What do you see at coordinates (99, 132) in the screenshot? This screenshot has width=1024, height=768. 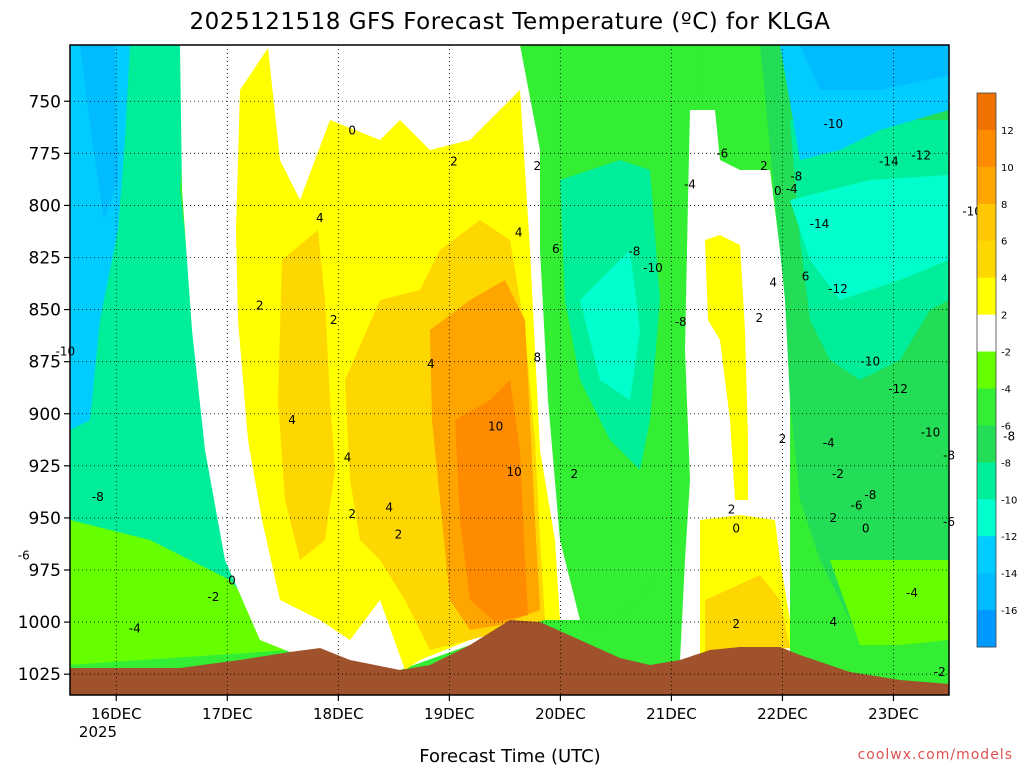 I see `field-left-blue` at bounding box center [99, 132].